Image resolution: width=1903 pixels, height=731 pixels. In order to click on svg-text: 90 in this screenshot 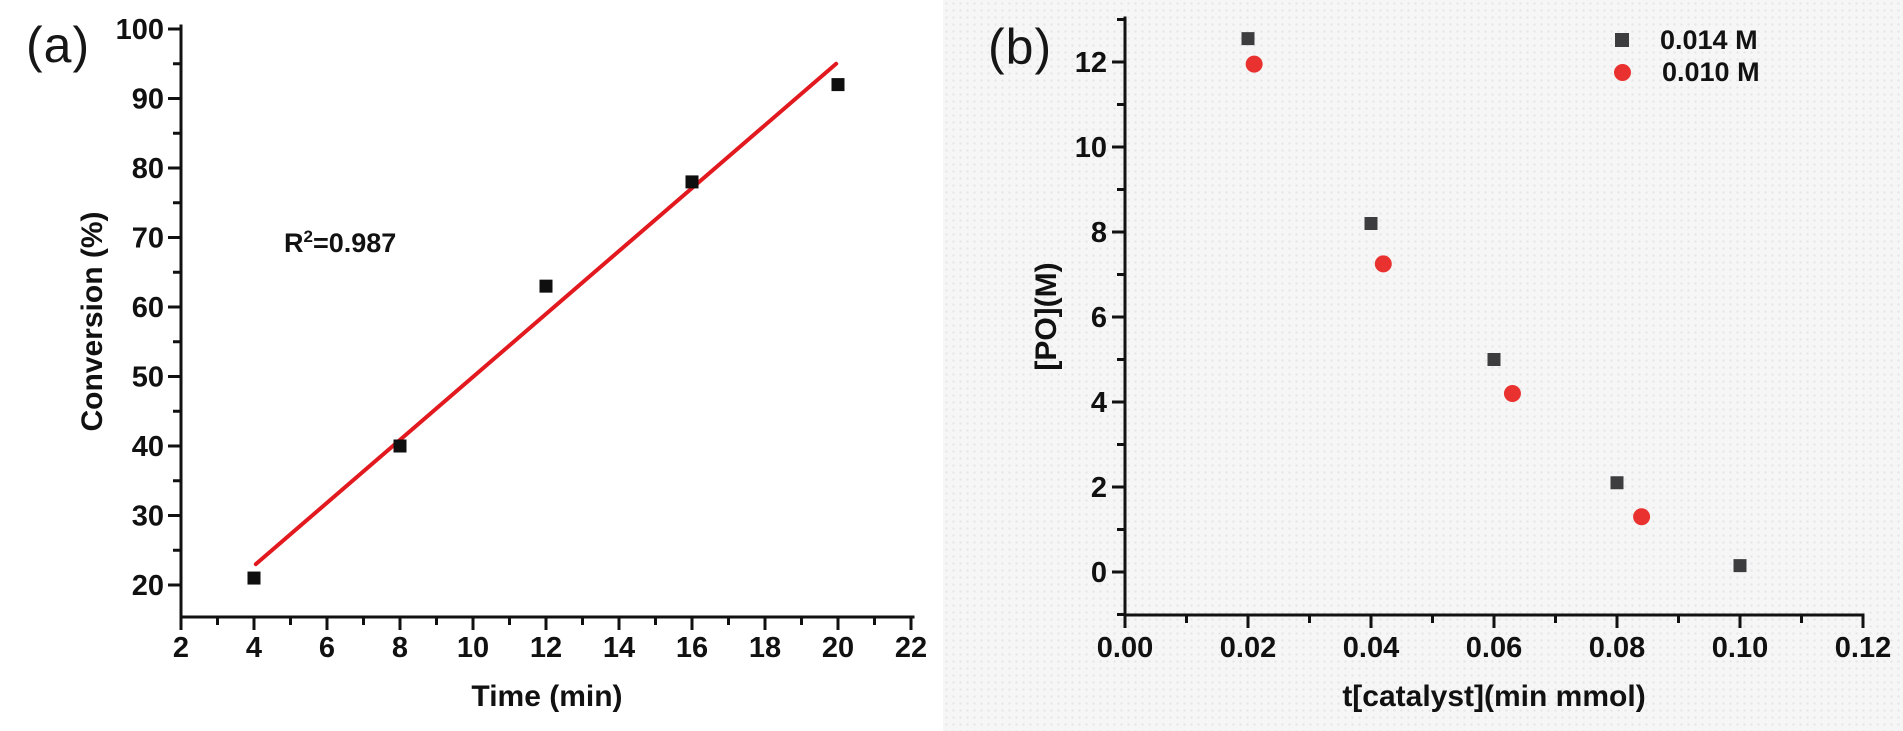, I will do `click(148, 100)`.